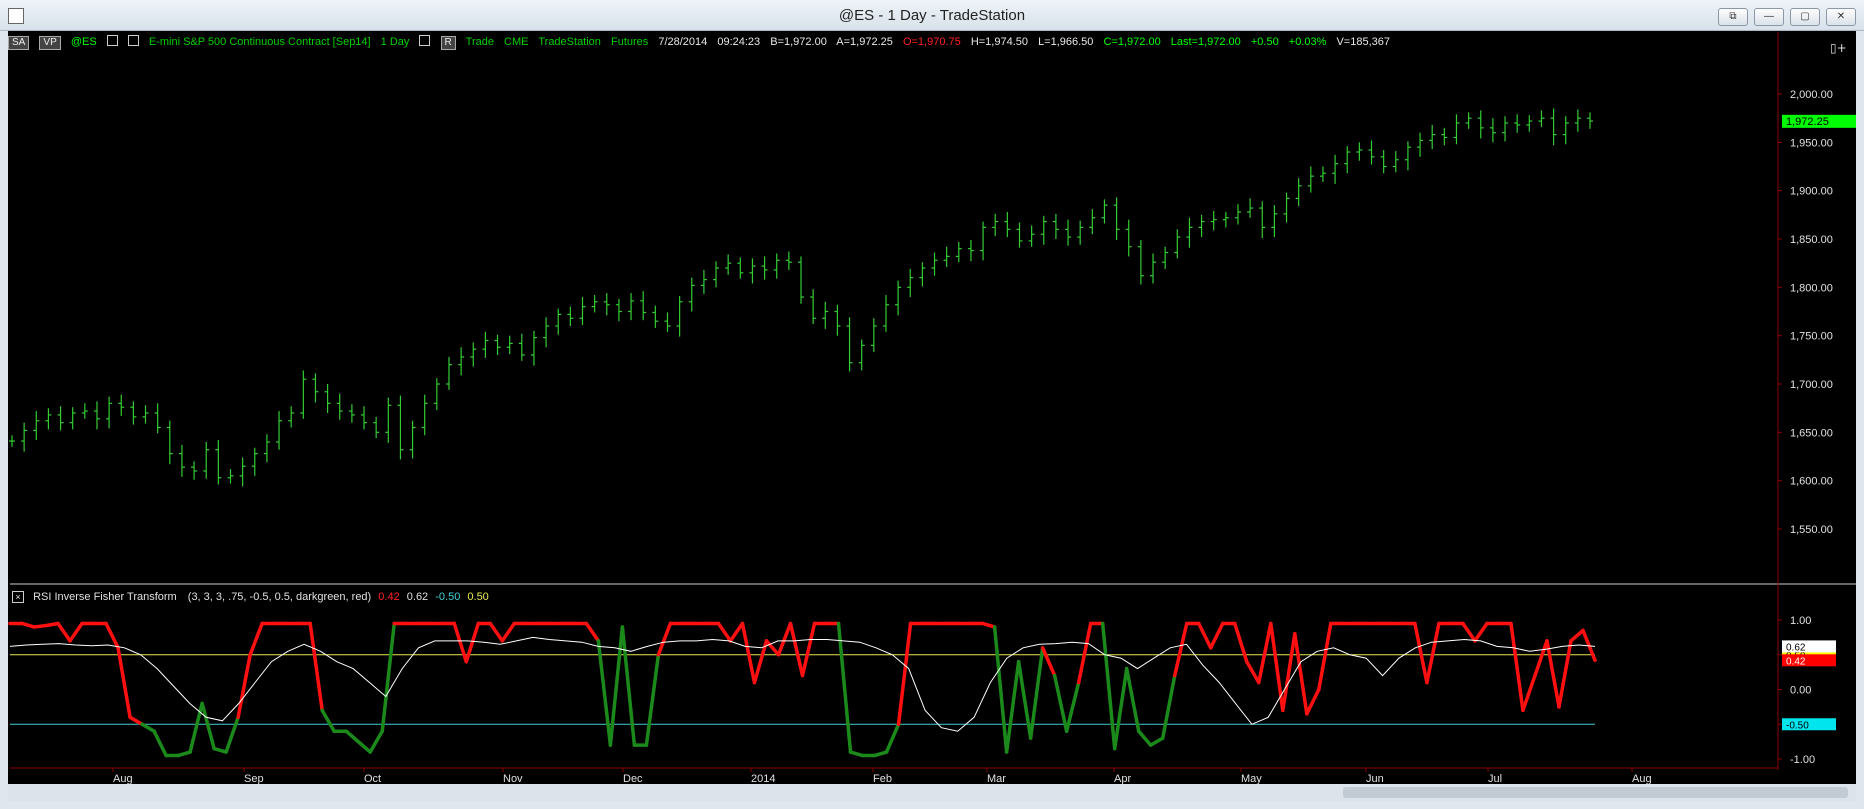 Image resolution: width=1864 pixels, height=809 pixels. I want to click on vp-button: VP, so click(50, 43).